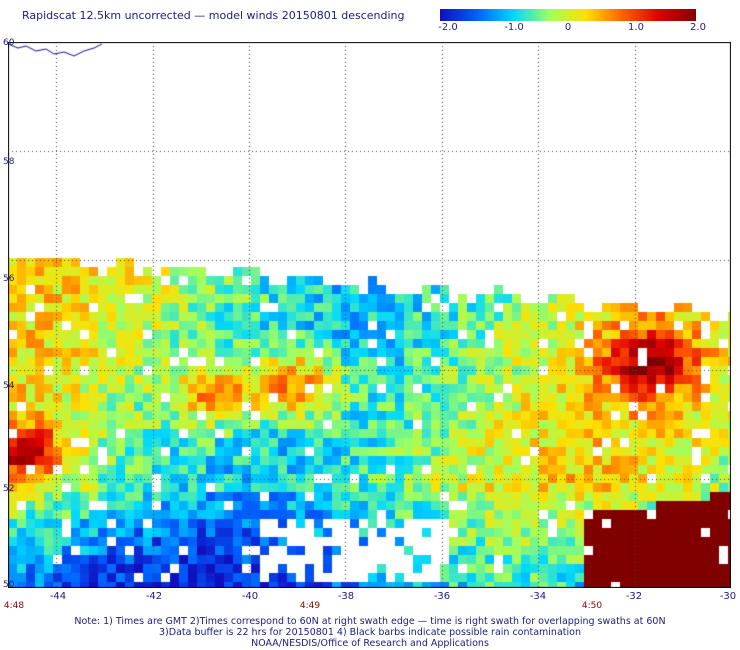  What do you see at coordinates (310, 606) in the screenshot?
I see `time-label: 4:49` at bounding box center [310, 606].